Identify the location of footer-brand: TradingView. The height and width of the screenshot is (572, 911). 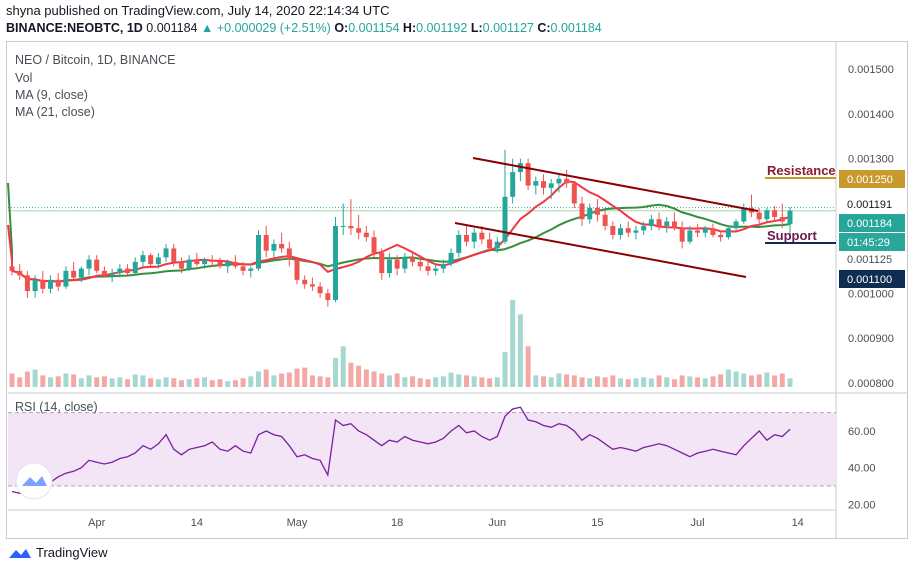
(58, 552).